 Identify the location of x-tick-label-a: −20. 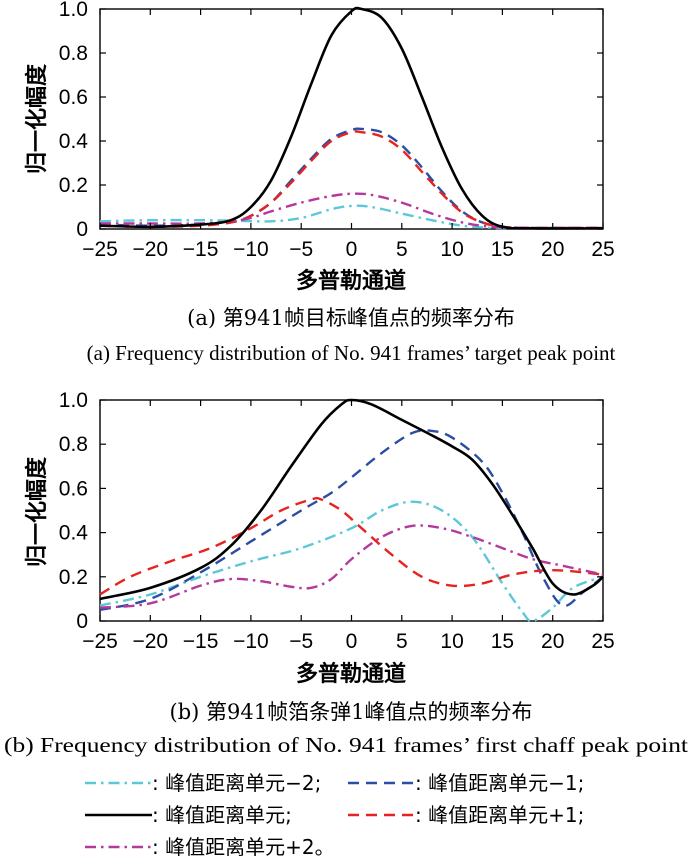
(150, 249).